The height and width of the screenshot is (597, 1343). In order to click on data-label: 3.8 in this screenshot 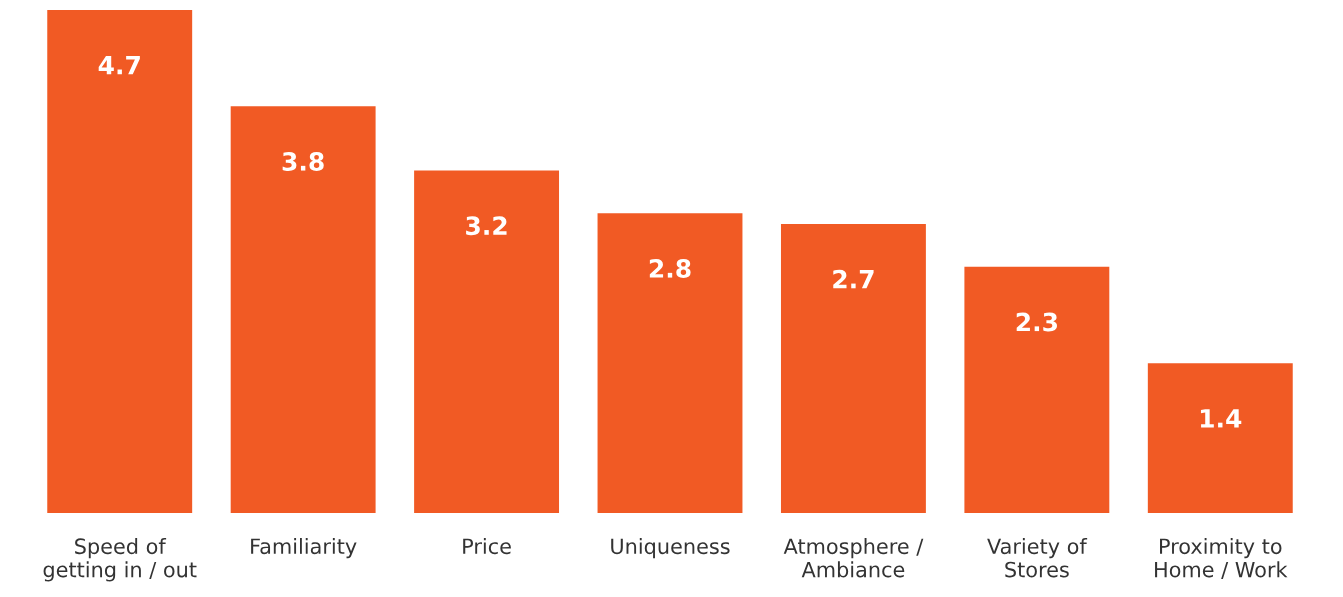, I will do `click(303, 161)`.